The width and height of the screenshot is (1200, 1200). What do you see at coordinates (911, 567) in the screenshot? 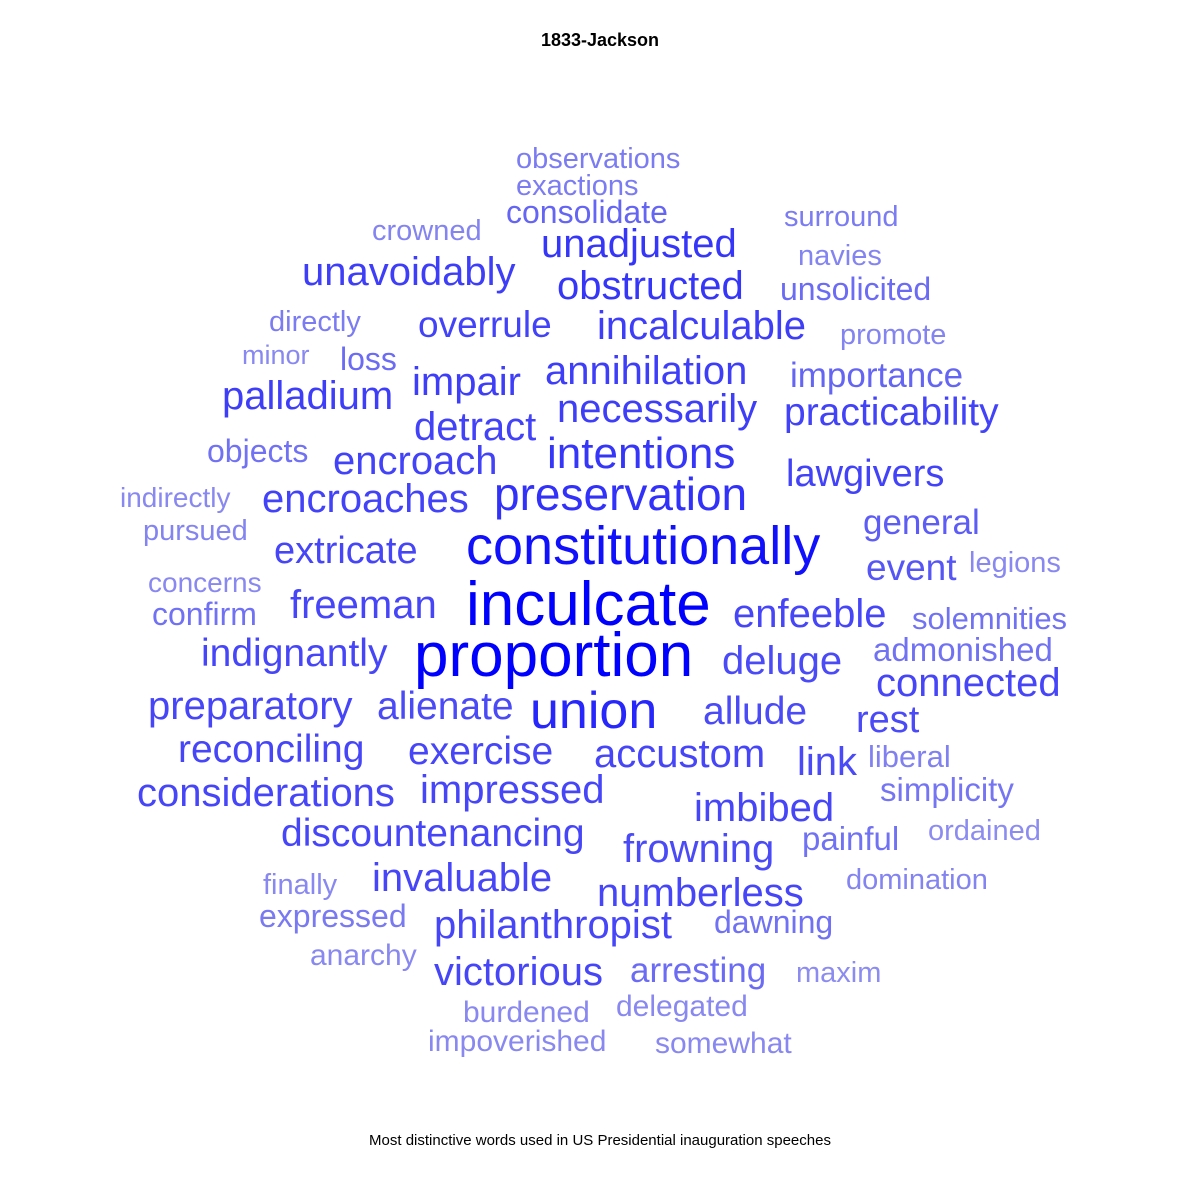
I see `word-event: event` at bounding box center [911, 567].